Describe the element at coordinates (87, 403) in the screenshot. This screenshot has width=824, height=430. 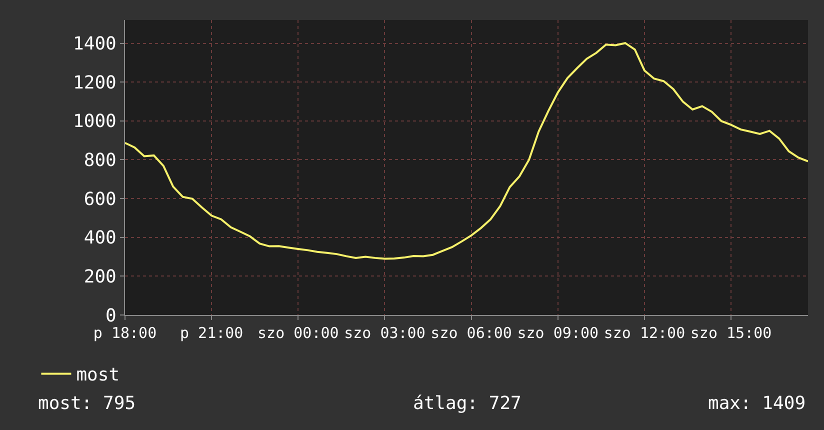
I see `text: most: 795` at that location.